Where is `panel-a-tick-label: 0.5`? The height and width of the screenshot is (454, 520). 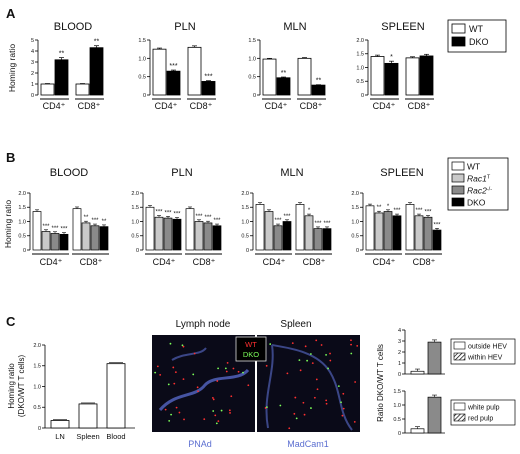
panel-a-tick-label: 0.5 is located at coordinates (142, 78).